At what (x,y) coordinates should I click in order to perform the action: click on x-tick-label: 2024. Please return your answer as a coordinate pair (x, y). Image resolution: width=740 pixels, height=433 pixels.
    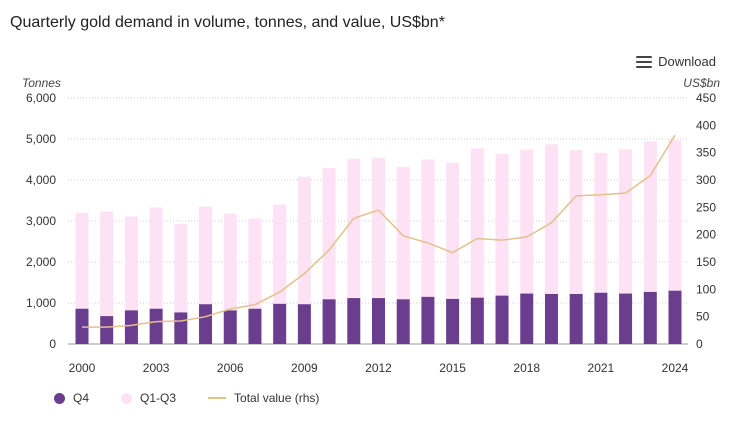
    Looking at the image, I should click on (675, 368).